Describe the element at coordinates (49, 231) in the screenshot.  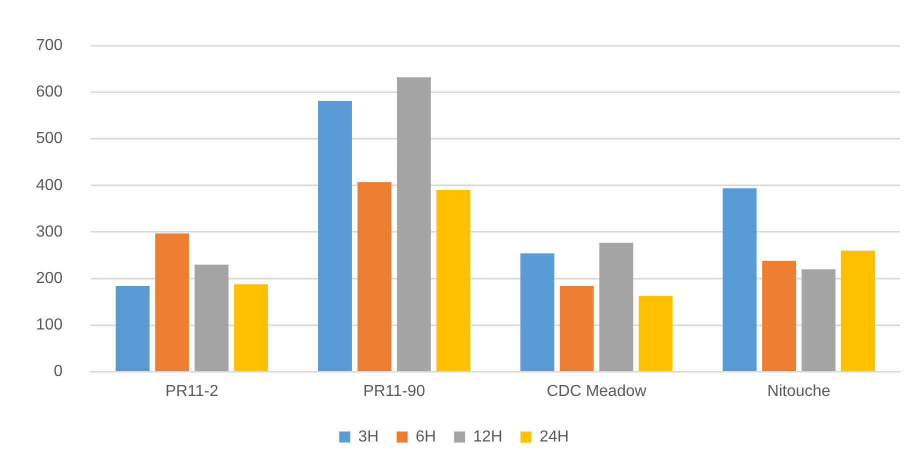
I see `y-tick-label: 300` at that location.